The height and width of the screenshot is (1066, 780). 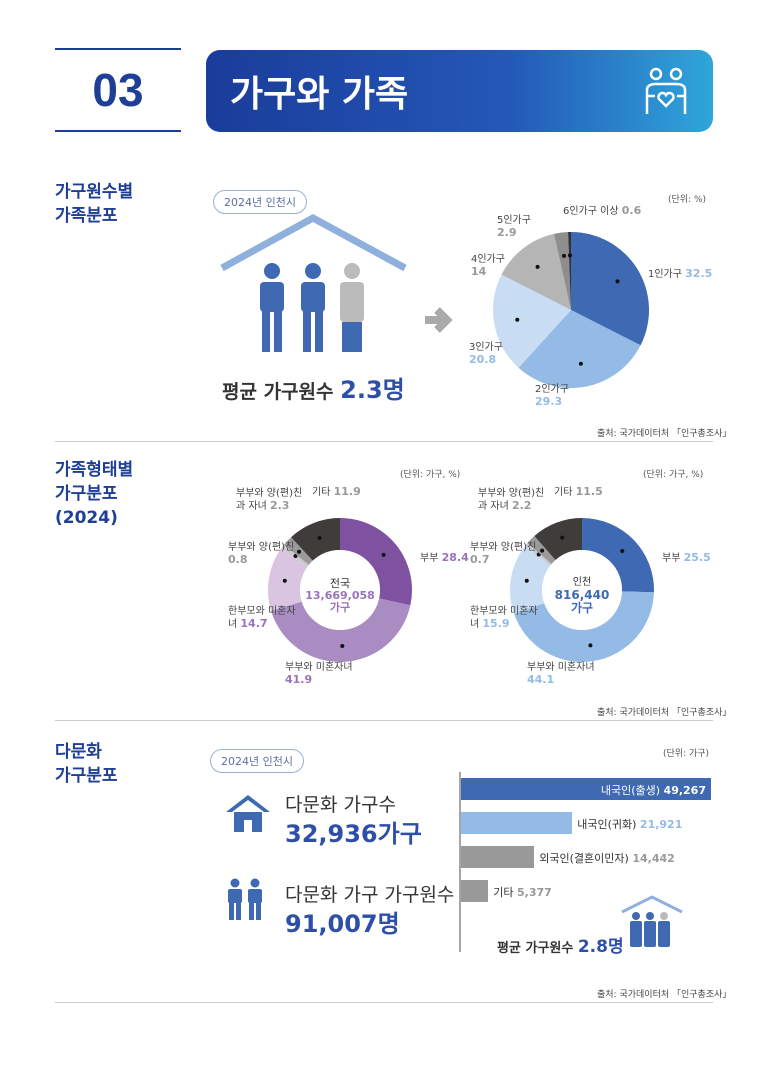 I want to click on multicultural-households-value: 32,936가구, so click(x=353, y=834).